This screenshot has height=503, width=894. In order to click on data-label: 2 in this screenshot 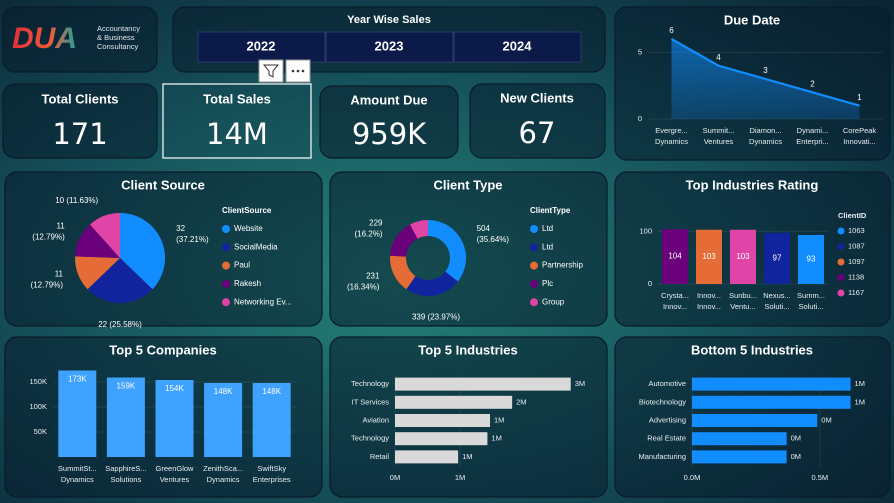, I will do `click(812, 83)`.